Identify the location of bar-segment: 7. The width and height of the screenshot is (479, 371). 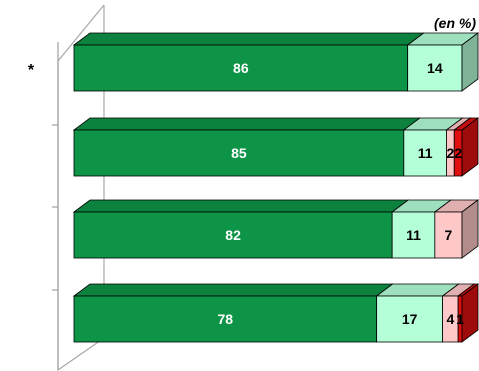
(456, 229).